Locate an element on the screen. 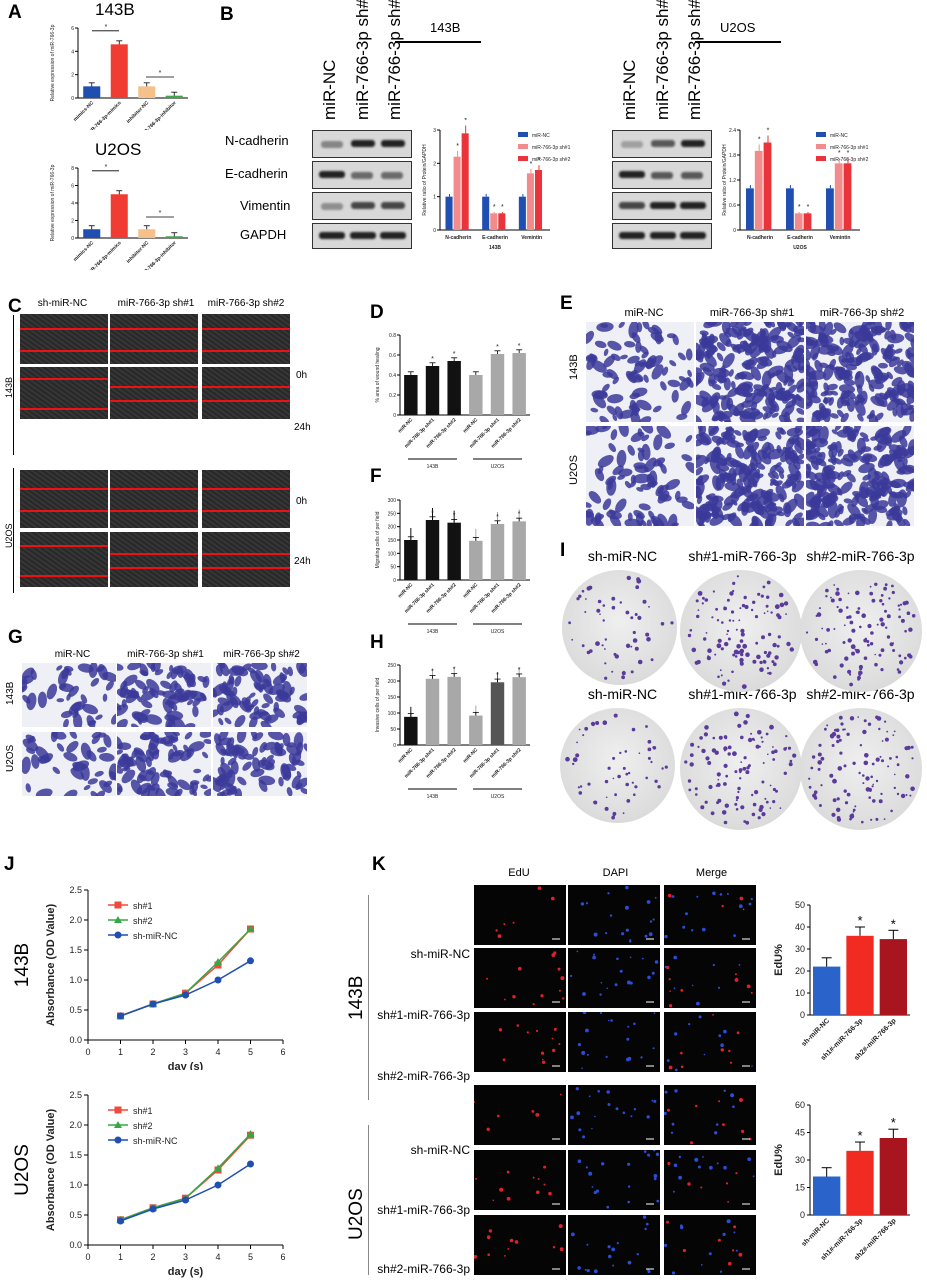 The width and height of the screenshot is (927, 1286). k-row-u2os: U2OS is located at coordinates (356, 1214).